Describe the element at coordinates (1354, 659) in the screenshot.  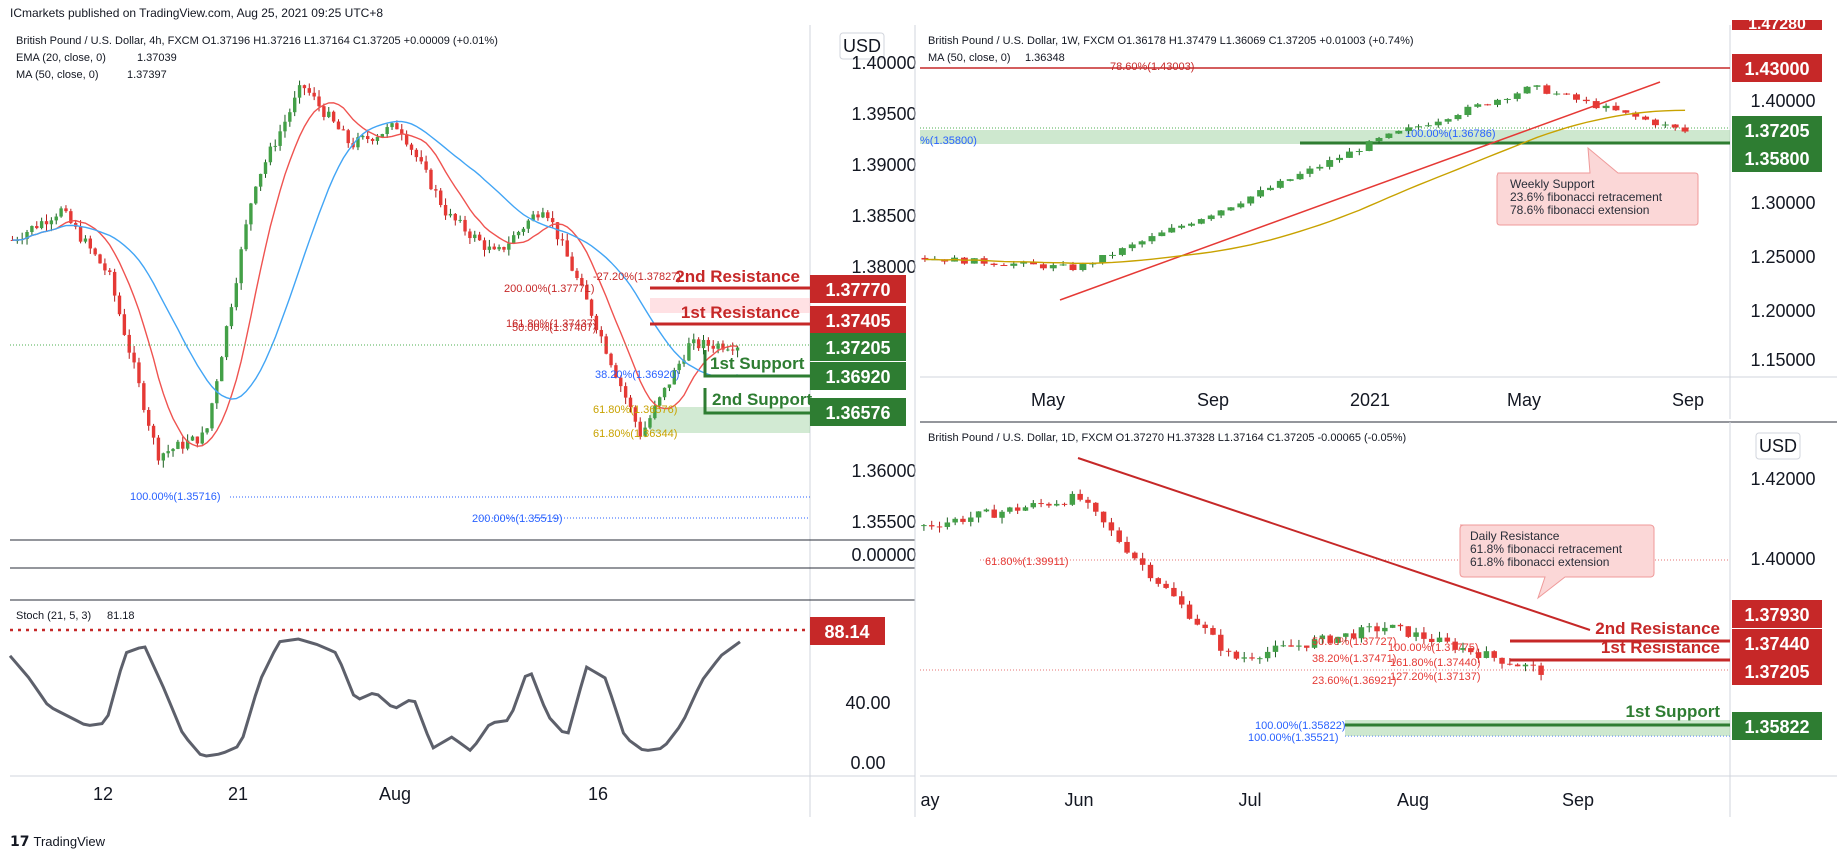
I see `fib-label: 38.20%(1.37471)` at that location.